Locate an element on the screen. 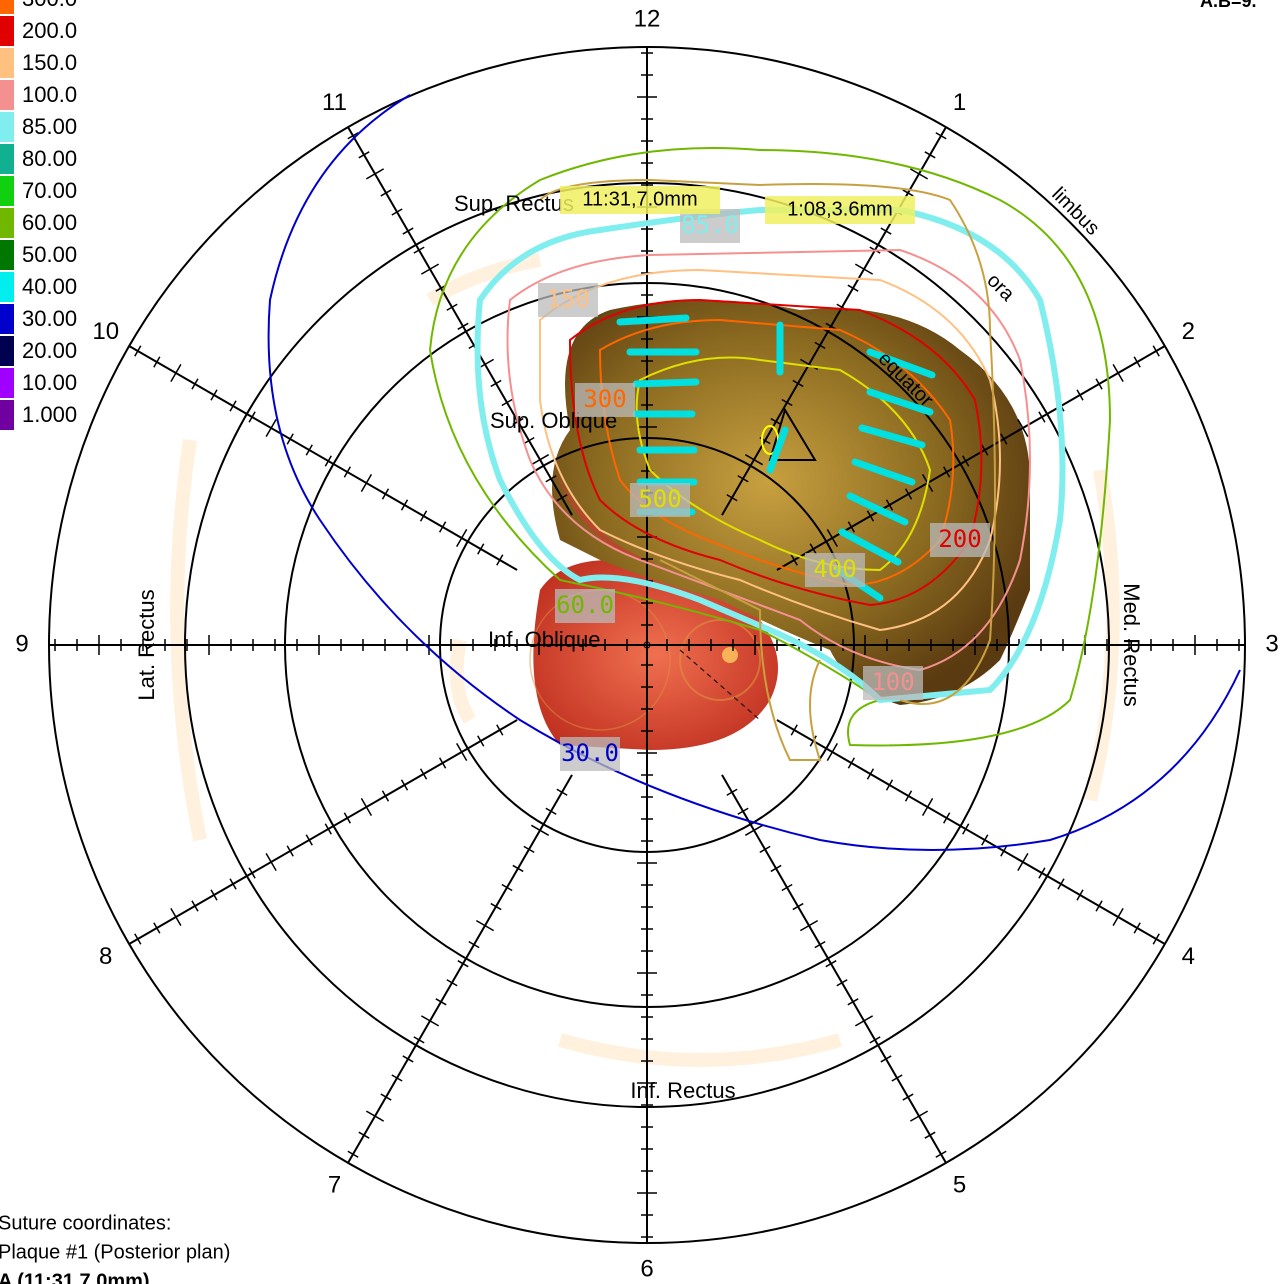 Image resolution: width=1282 pixels, height=1284 pixels. center-mark is located at coordinates (647, 645).